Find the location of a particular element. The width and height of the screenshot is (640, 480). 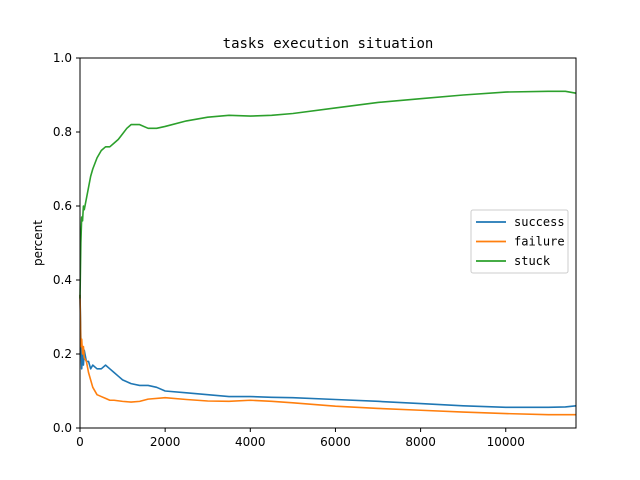

y-tick-label: 0.0 is located at coordinates (62, 428).